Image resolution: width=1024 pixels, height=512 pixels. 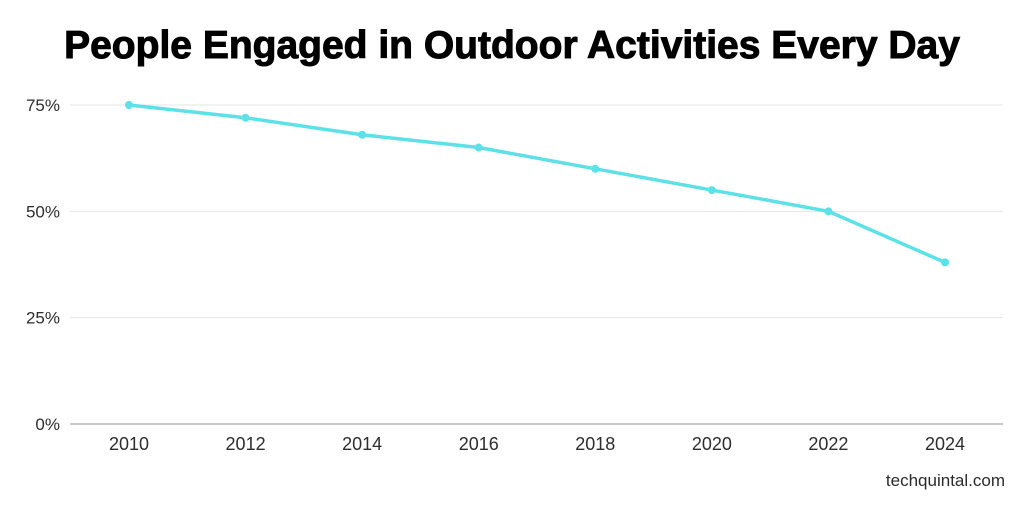 What do you see at coordinates (828, 444) in the screenshot?
I see `x-tick-label: 2022` at bounding box center [828, 444].